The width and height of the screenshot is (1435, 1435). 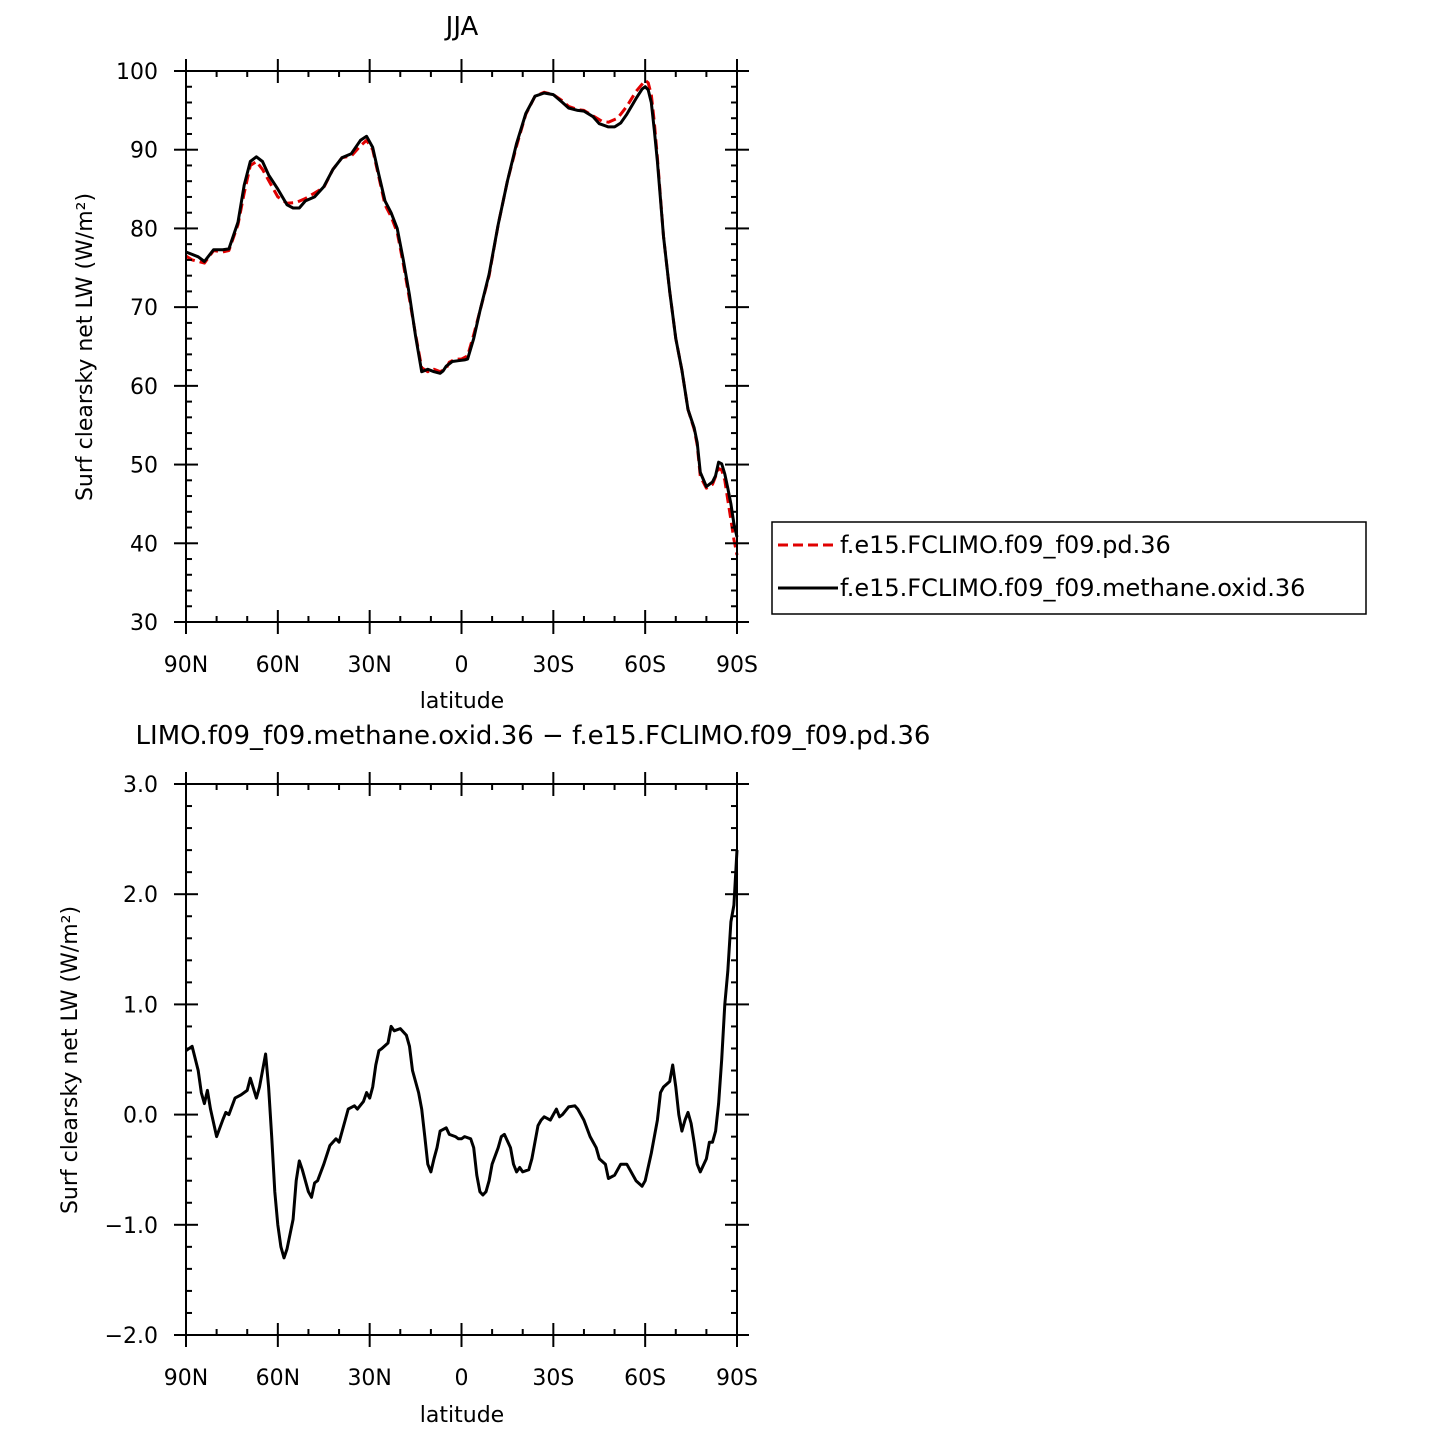 What do you see at coordinates (1005, 545) in the screenshot?
I see `legend-label-pd: f.e15.FCLIMO.f09_f09.pd.36` at bounding box center [1005, 545].